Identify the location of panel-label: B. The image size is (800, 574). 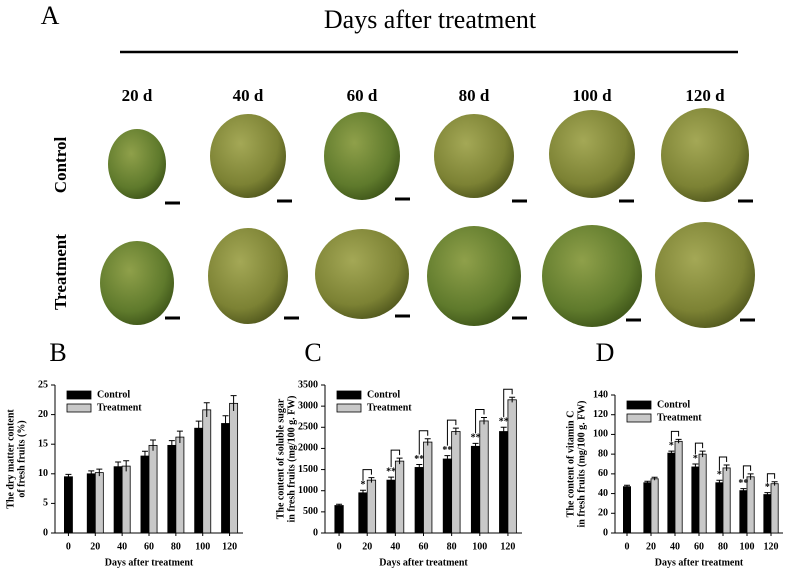
(57, 352).